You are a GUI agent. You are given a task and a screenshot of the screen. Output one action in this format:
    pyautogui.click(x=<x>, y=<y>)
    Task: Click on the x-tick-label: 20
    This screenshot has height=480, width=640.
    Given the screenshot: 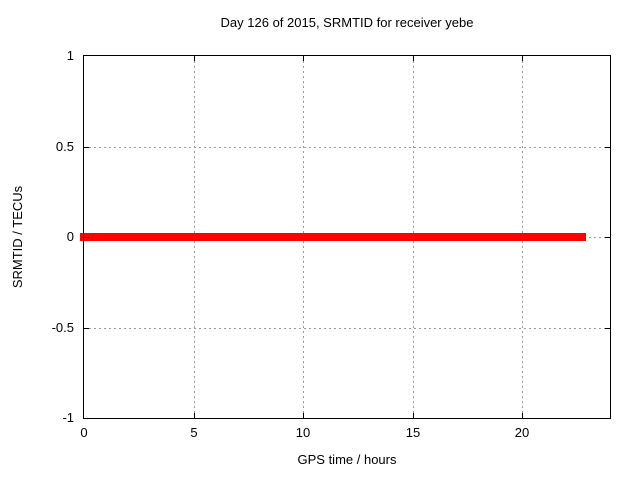 What is the action you would take?
    pyautogui.click(x=522, y=432)
    